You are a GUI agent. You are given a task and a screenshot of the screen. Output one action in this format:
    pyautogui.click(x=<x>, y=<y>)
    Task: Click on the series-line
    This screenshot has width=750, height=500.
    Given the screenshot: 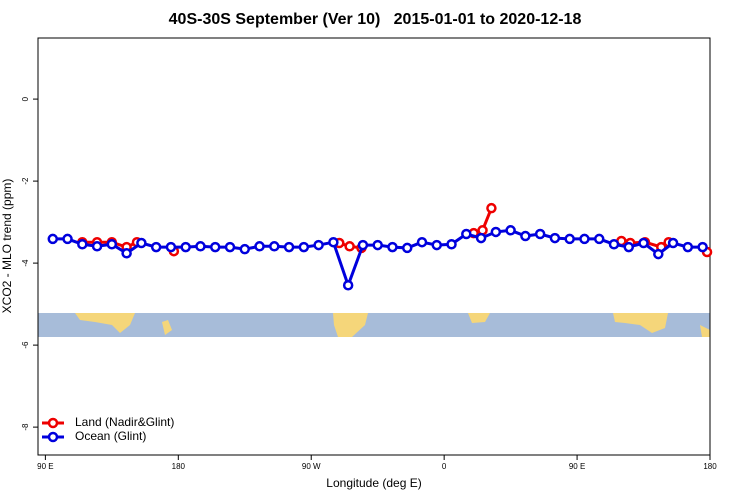 What is the action you would take?
    pyautogui.click(x=377, y=259)
    